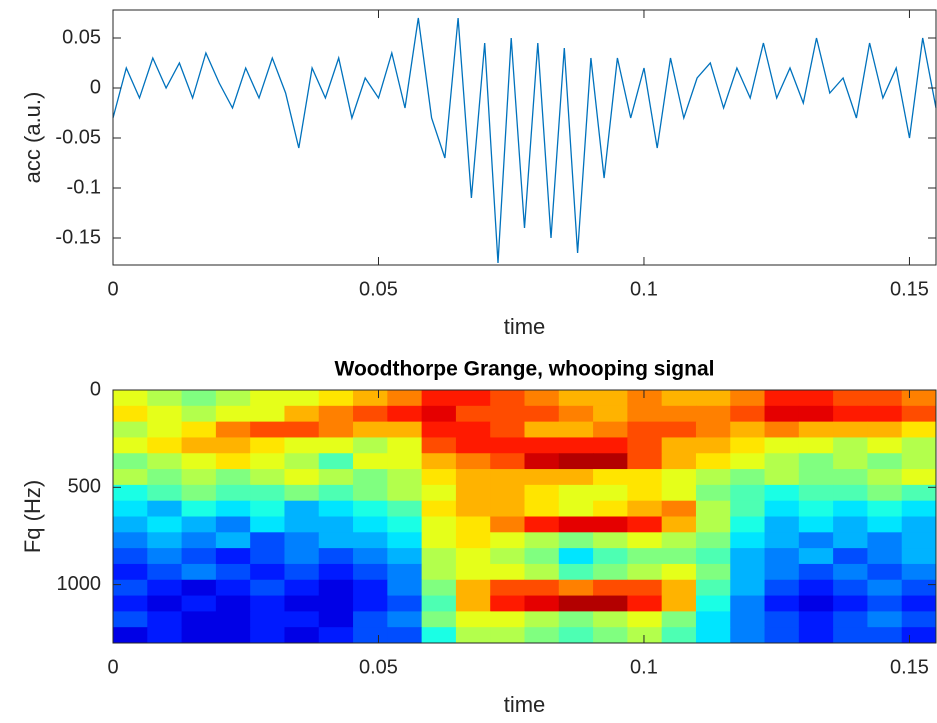 The height and width of the screenshot is (723, 937). What do you see at coordinates (32, 516) in the screenshot?
I see `y-axis-label: Fq (Hz)` at bounding box center [32, 516].